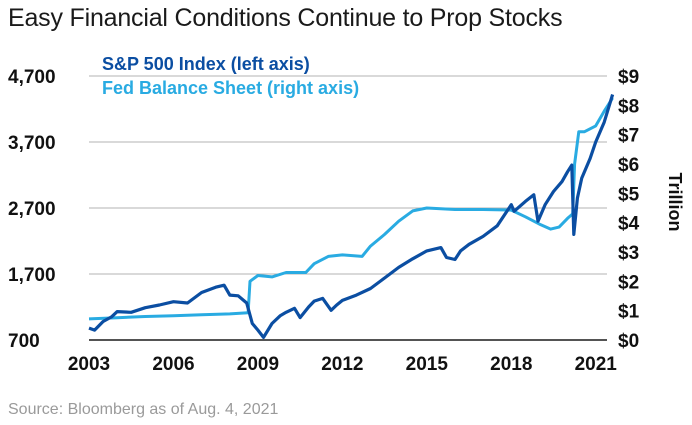 This screenshot has width=692, height=425. Describe the element at coordinates (427, 364) in the screenshot. I see `x-tick-label: 2015` at that location.